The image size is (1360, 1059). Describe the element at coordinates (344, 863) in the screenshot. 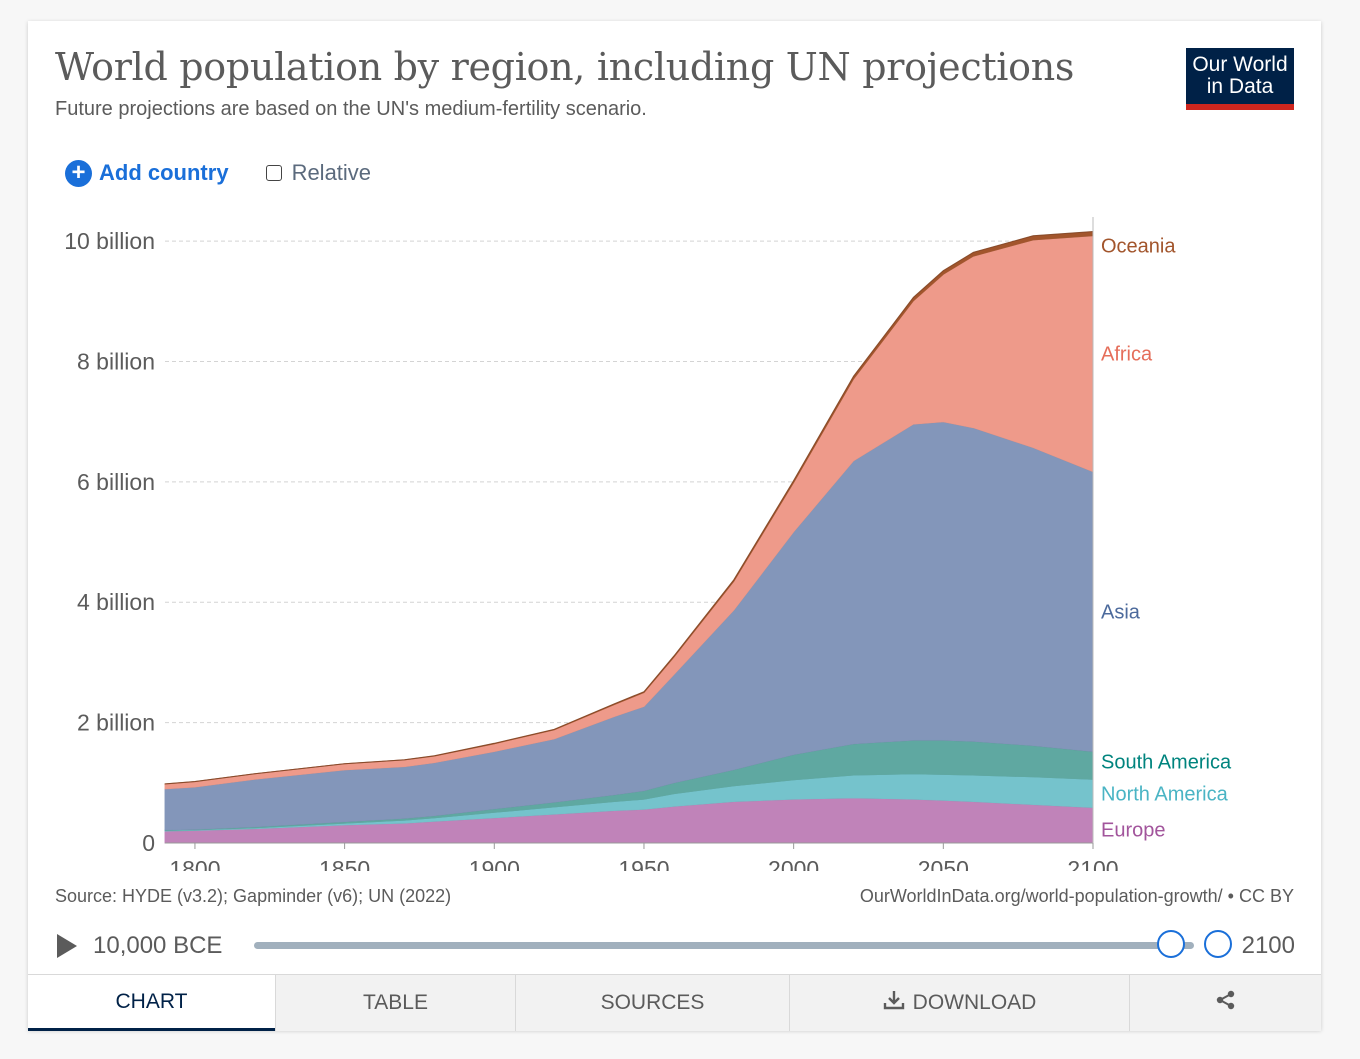

I see `x-tick-label: 1850` at that location.